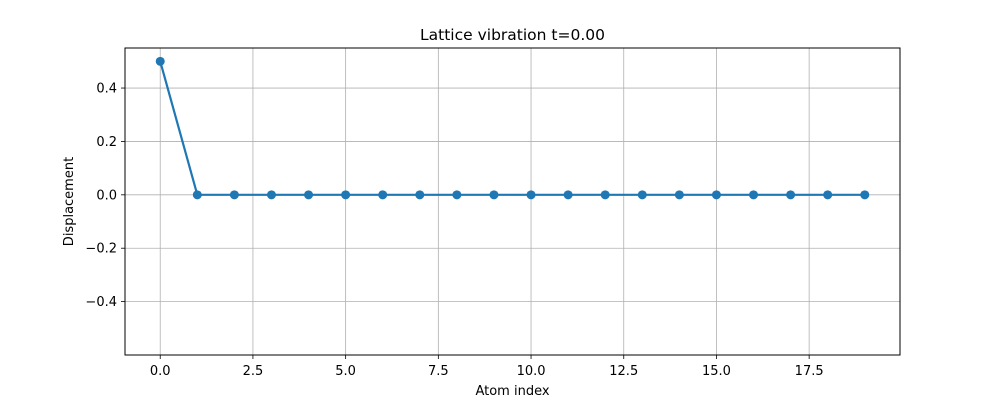 This screenshot has height=400, width=1000. What do you see at coordinates (512, 35) in the screenshot?
I see `chart-title: Lattice vibration t=0.00` at bounding box center [512, 35].